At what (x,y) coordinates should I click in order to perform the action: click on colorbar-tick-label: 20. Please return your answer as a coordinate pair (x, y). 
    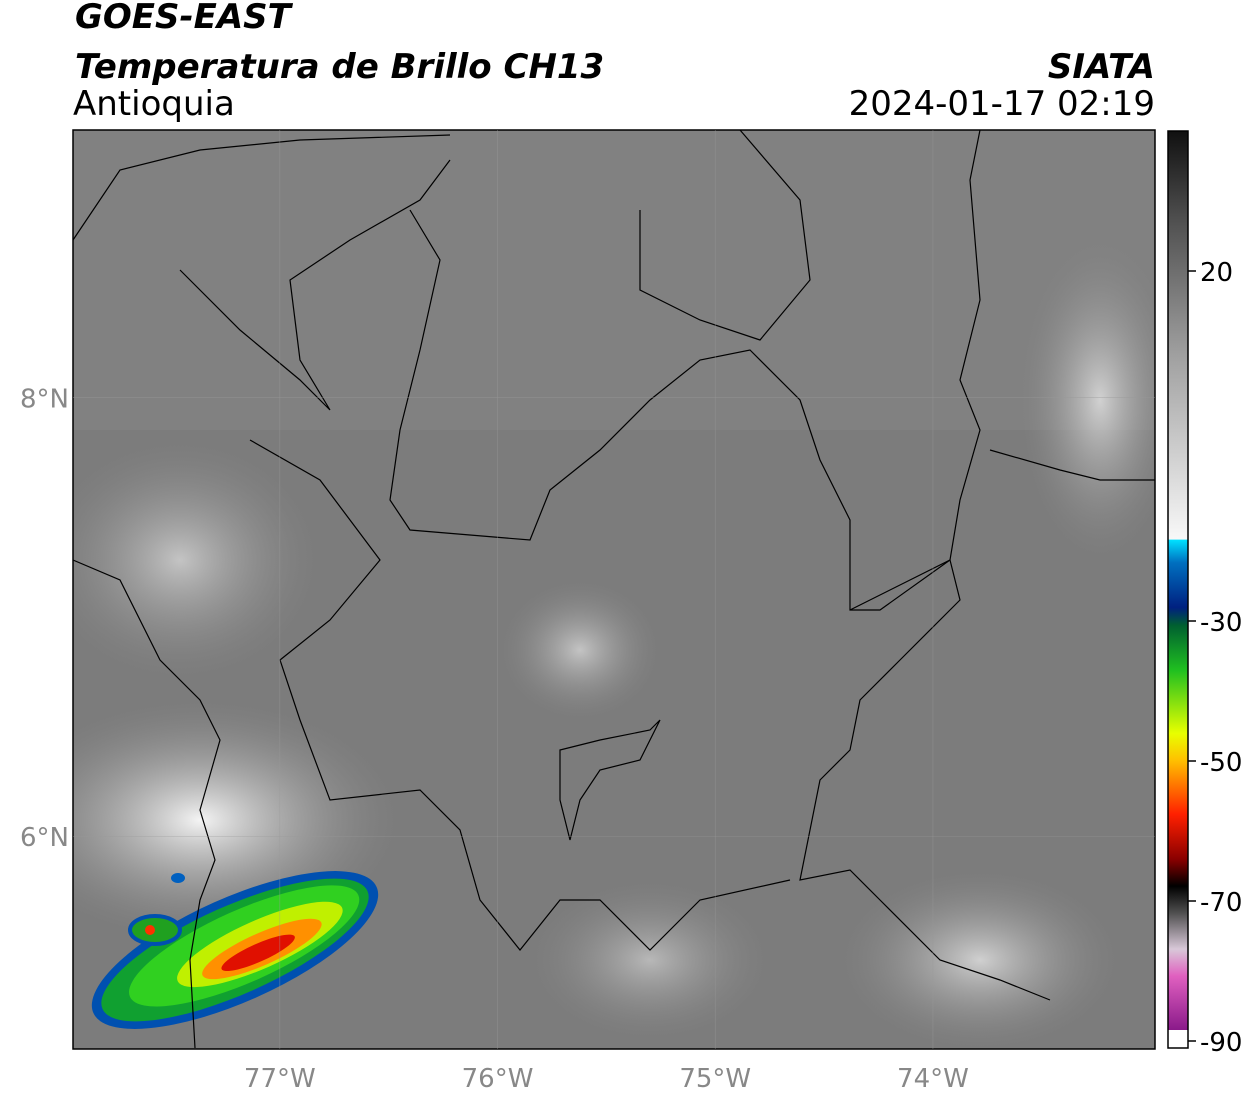
    Looking at the image, I should click on (1216, 273).